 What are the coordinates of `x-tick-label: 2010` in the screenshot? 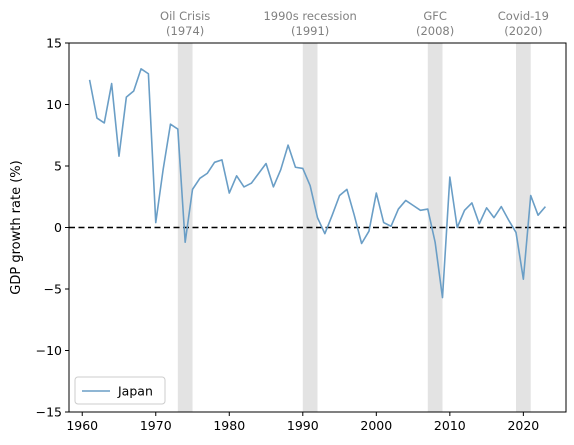 It's located at (450, 425).